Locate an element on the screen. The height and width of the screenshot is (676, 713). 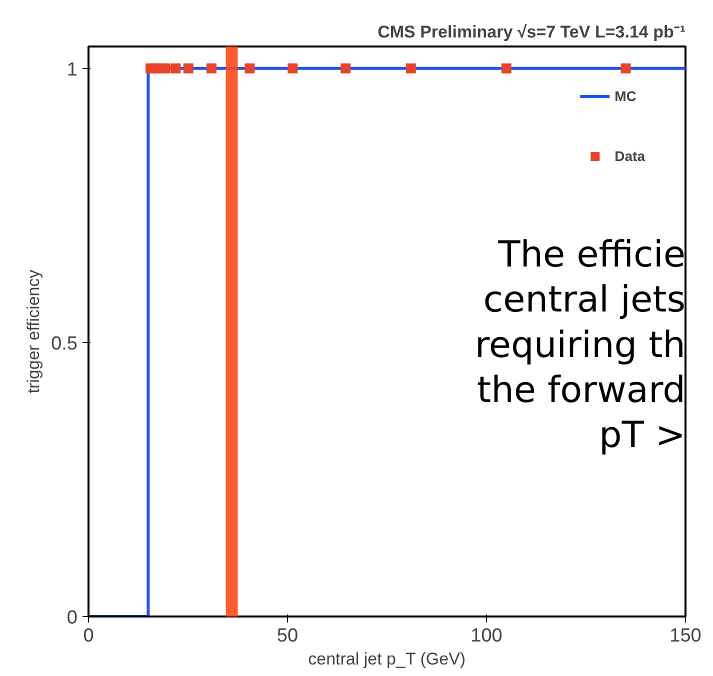
y-tick-label: 0 is located at coordinates (72, 618).